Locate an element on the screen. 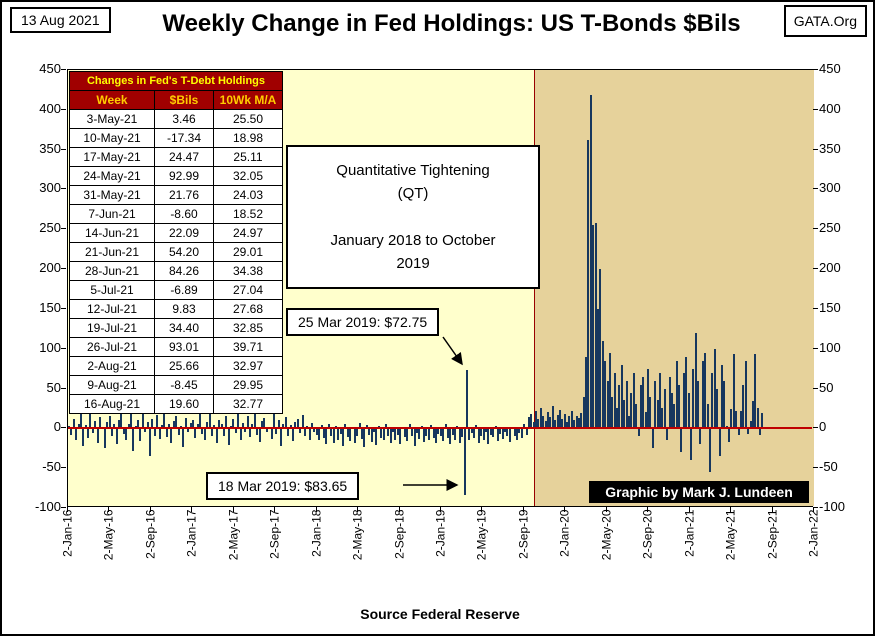 This screenshot has width=875, height=636. table-row: 31-May-21 21.76 24.03 is located at coordinates (176, 195).